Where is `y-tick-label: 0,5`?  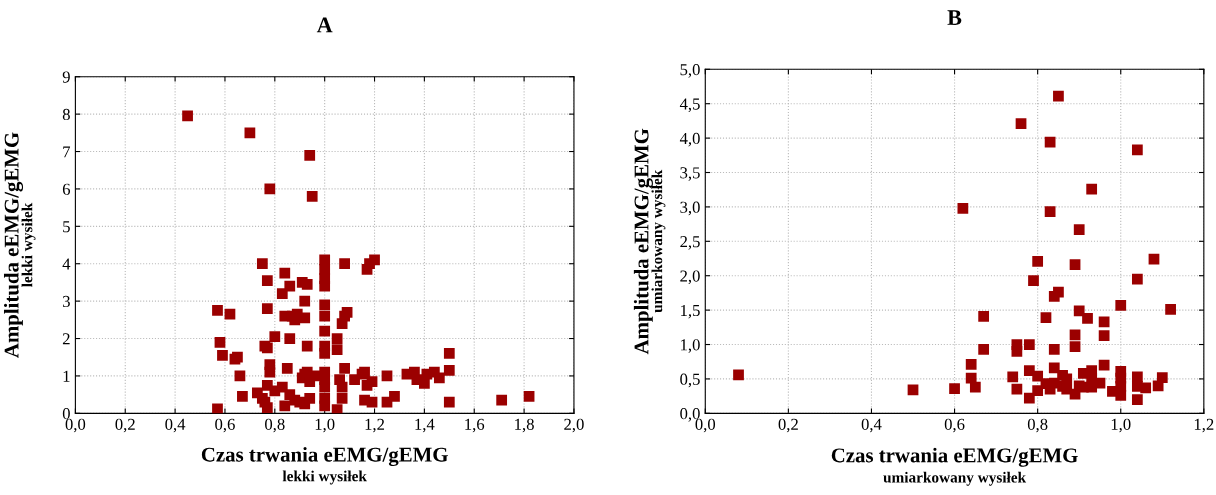 y-tick-label: 0,5 is located at coordinates (690, 380).